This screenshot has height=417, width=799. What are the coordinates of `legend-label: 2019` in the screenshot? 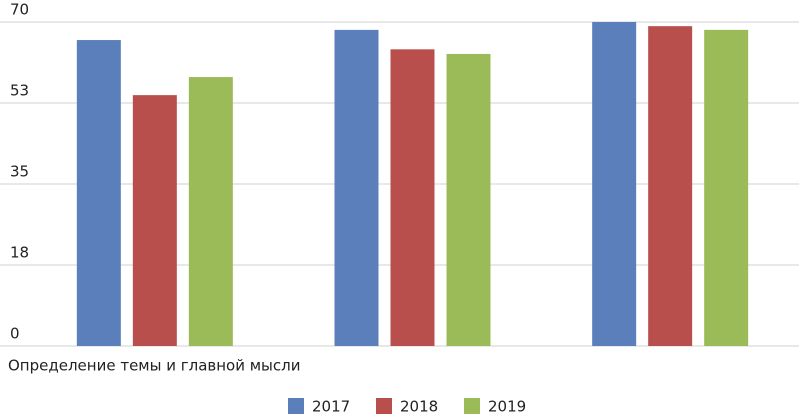 It's located at (507, 407).